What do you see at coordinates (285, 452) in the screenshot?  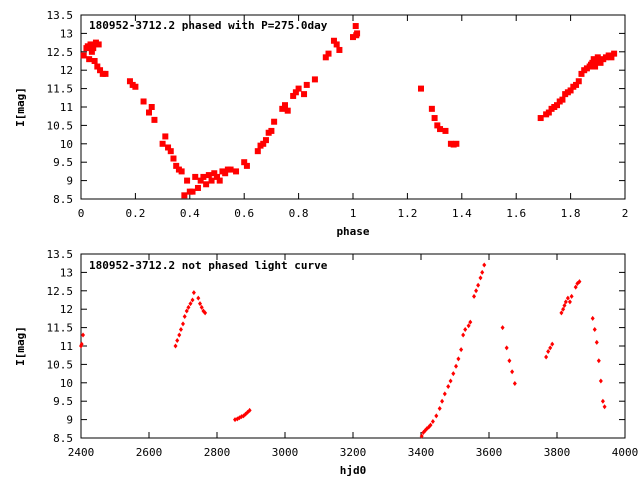 I see `raw-x-tick-label: 3000` at bounding box center [285, 452].